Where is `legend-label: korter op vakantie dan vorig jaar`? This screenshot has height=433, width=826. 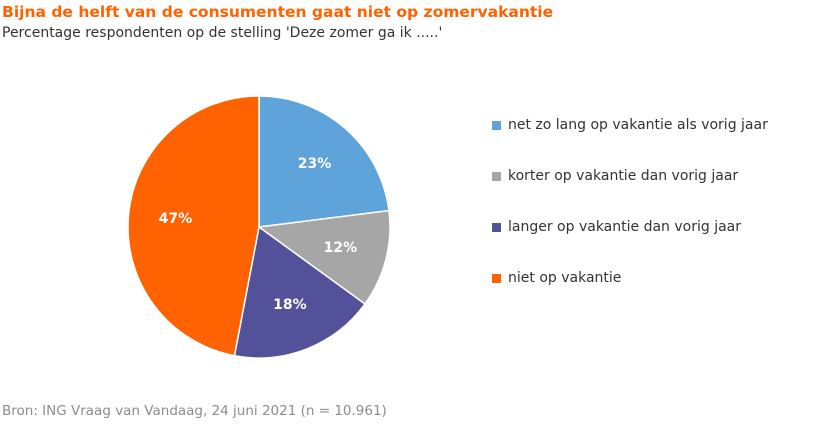
legend-label: korter op vakantie dan vorig jaar is located at coordinates (623, 176).